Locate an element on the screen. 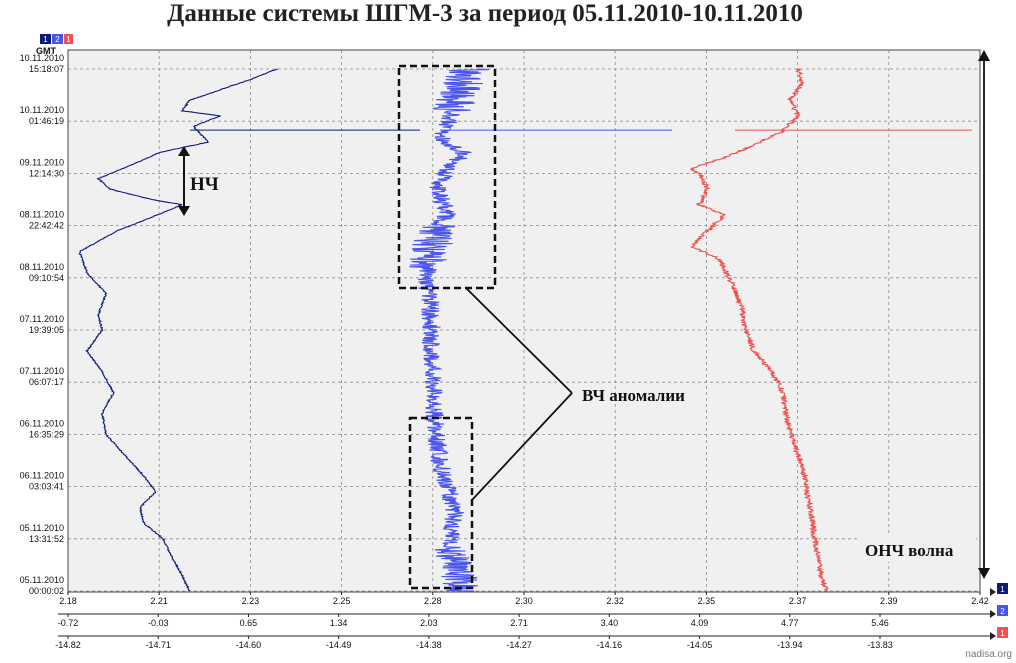 This screenshot has height=663, width=1016. x-tick-label: 1.34 is located at coordinates (339, 623).